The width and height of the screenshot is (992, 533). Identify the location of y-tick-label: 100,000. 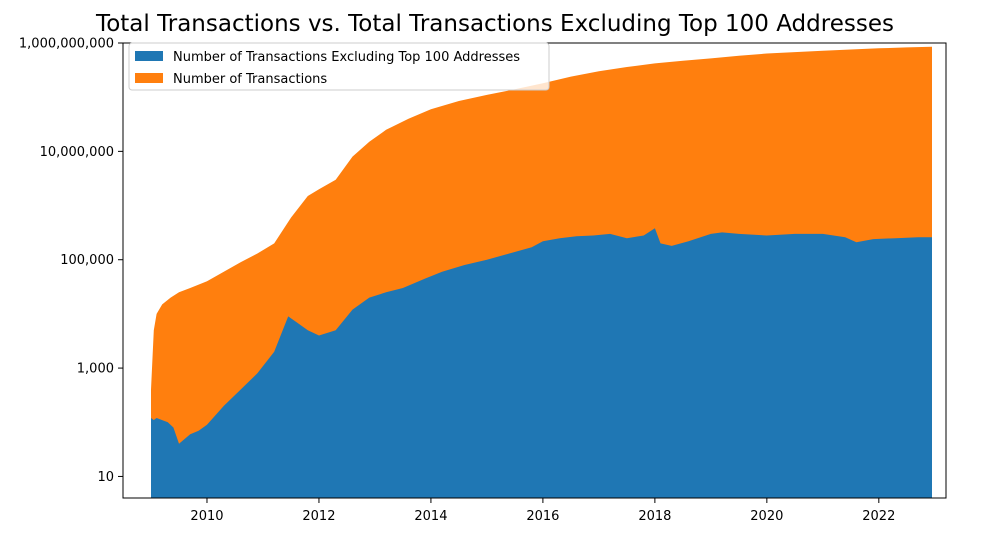
(87, 260).